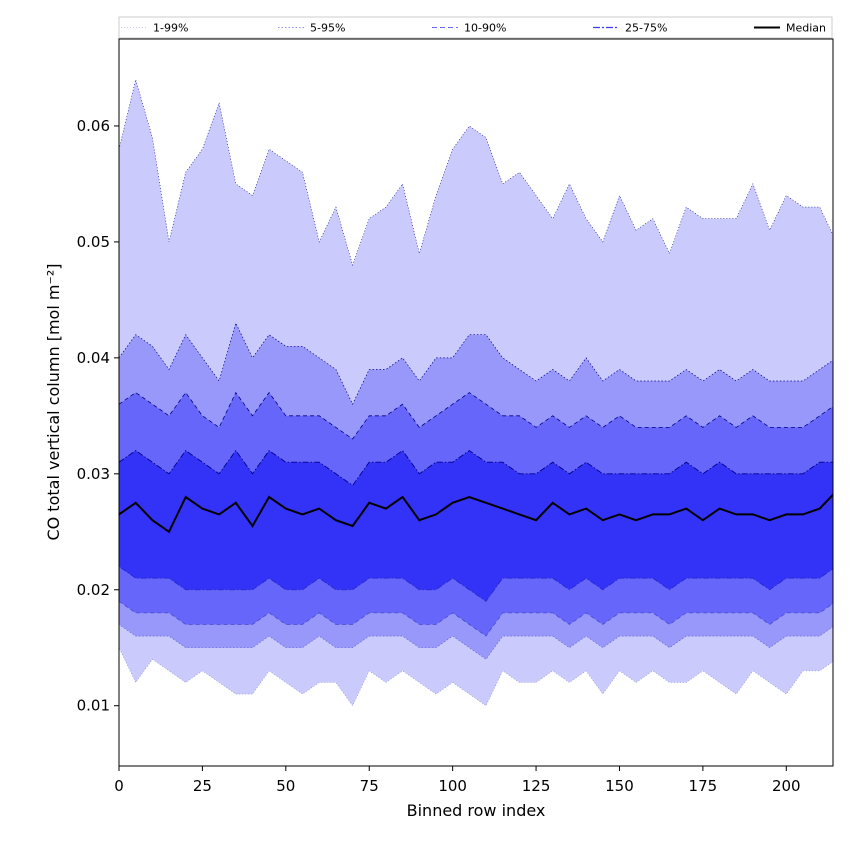  What do you see at coordinates (485, 28) in the screenshot?
I see `legend-label: 10-90%` at bounding box center [485, 28].